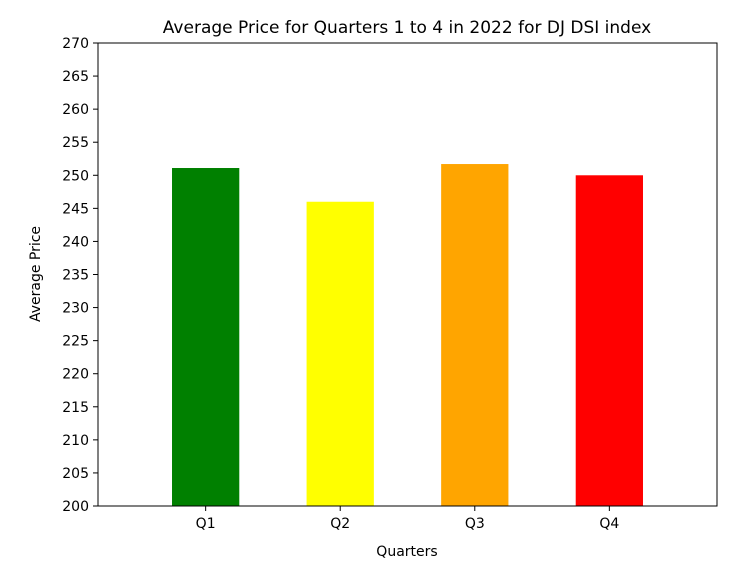 Image resolution: width=738 pixels, height=566 pixels. What do you see at coordinates (475, 524) in the screenshot?
I see `x-tick-label-q3: Q3` at bounding box center [475, 524].